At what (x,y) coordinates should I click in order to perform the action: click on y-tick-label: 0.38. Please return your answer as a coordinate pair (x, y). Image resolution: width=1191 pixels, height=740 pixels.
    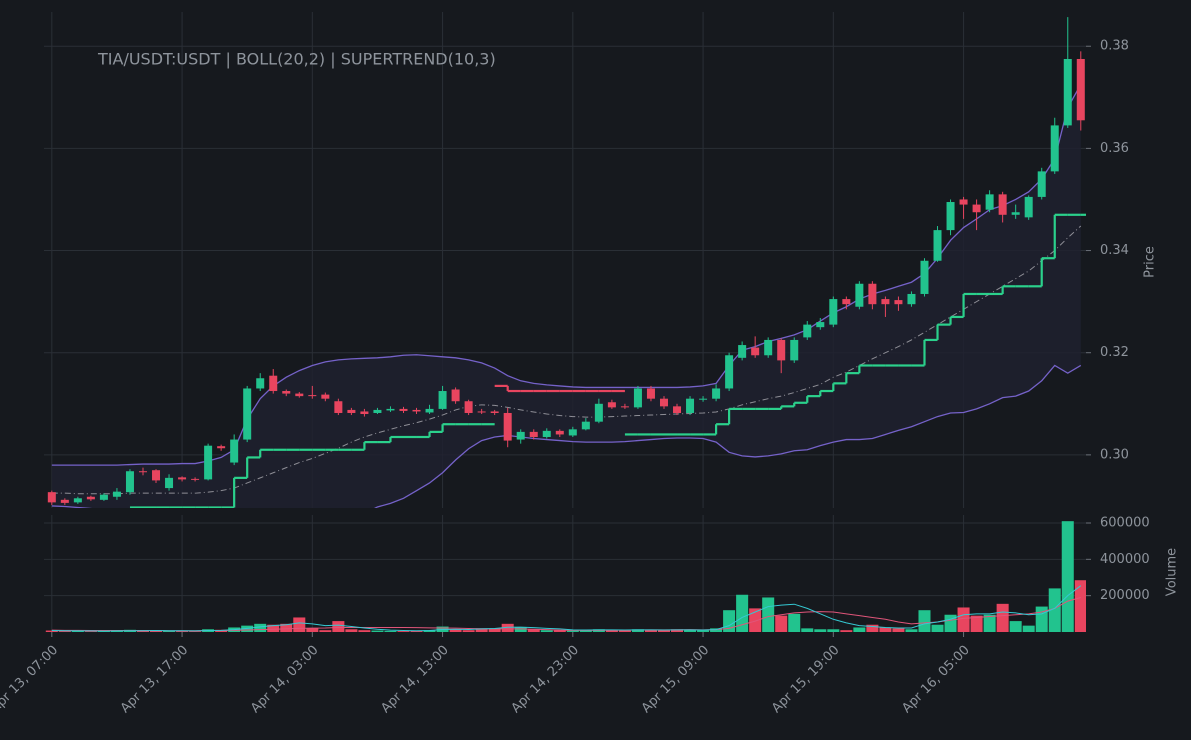
    Looking at the image, I should click on (1114, 46).